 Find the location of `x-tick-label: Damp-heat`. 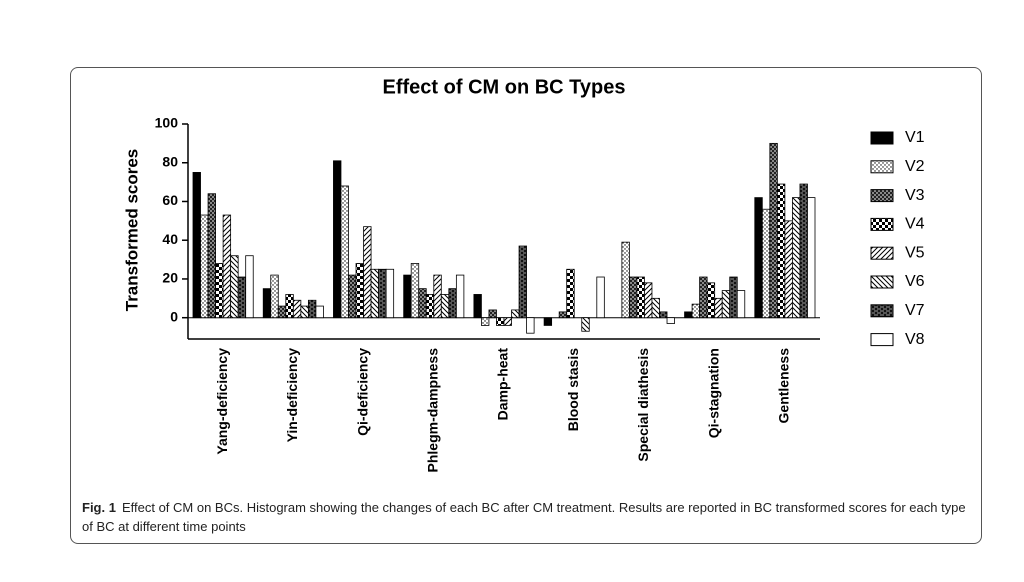

x-tick-label: Damp-heat is located at coordinates (503, 384).